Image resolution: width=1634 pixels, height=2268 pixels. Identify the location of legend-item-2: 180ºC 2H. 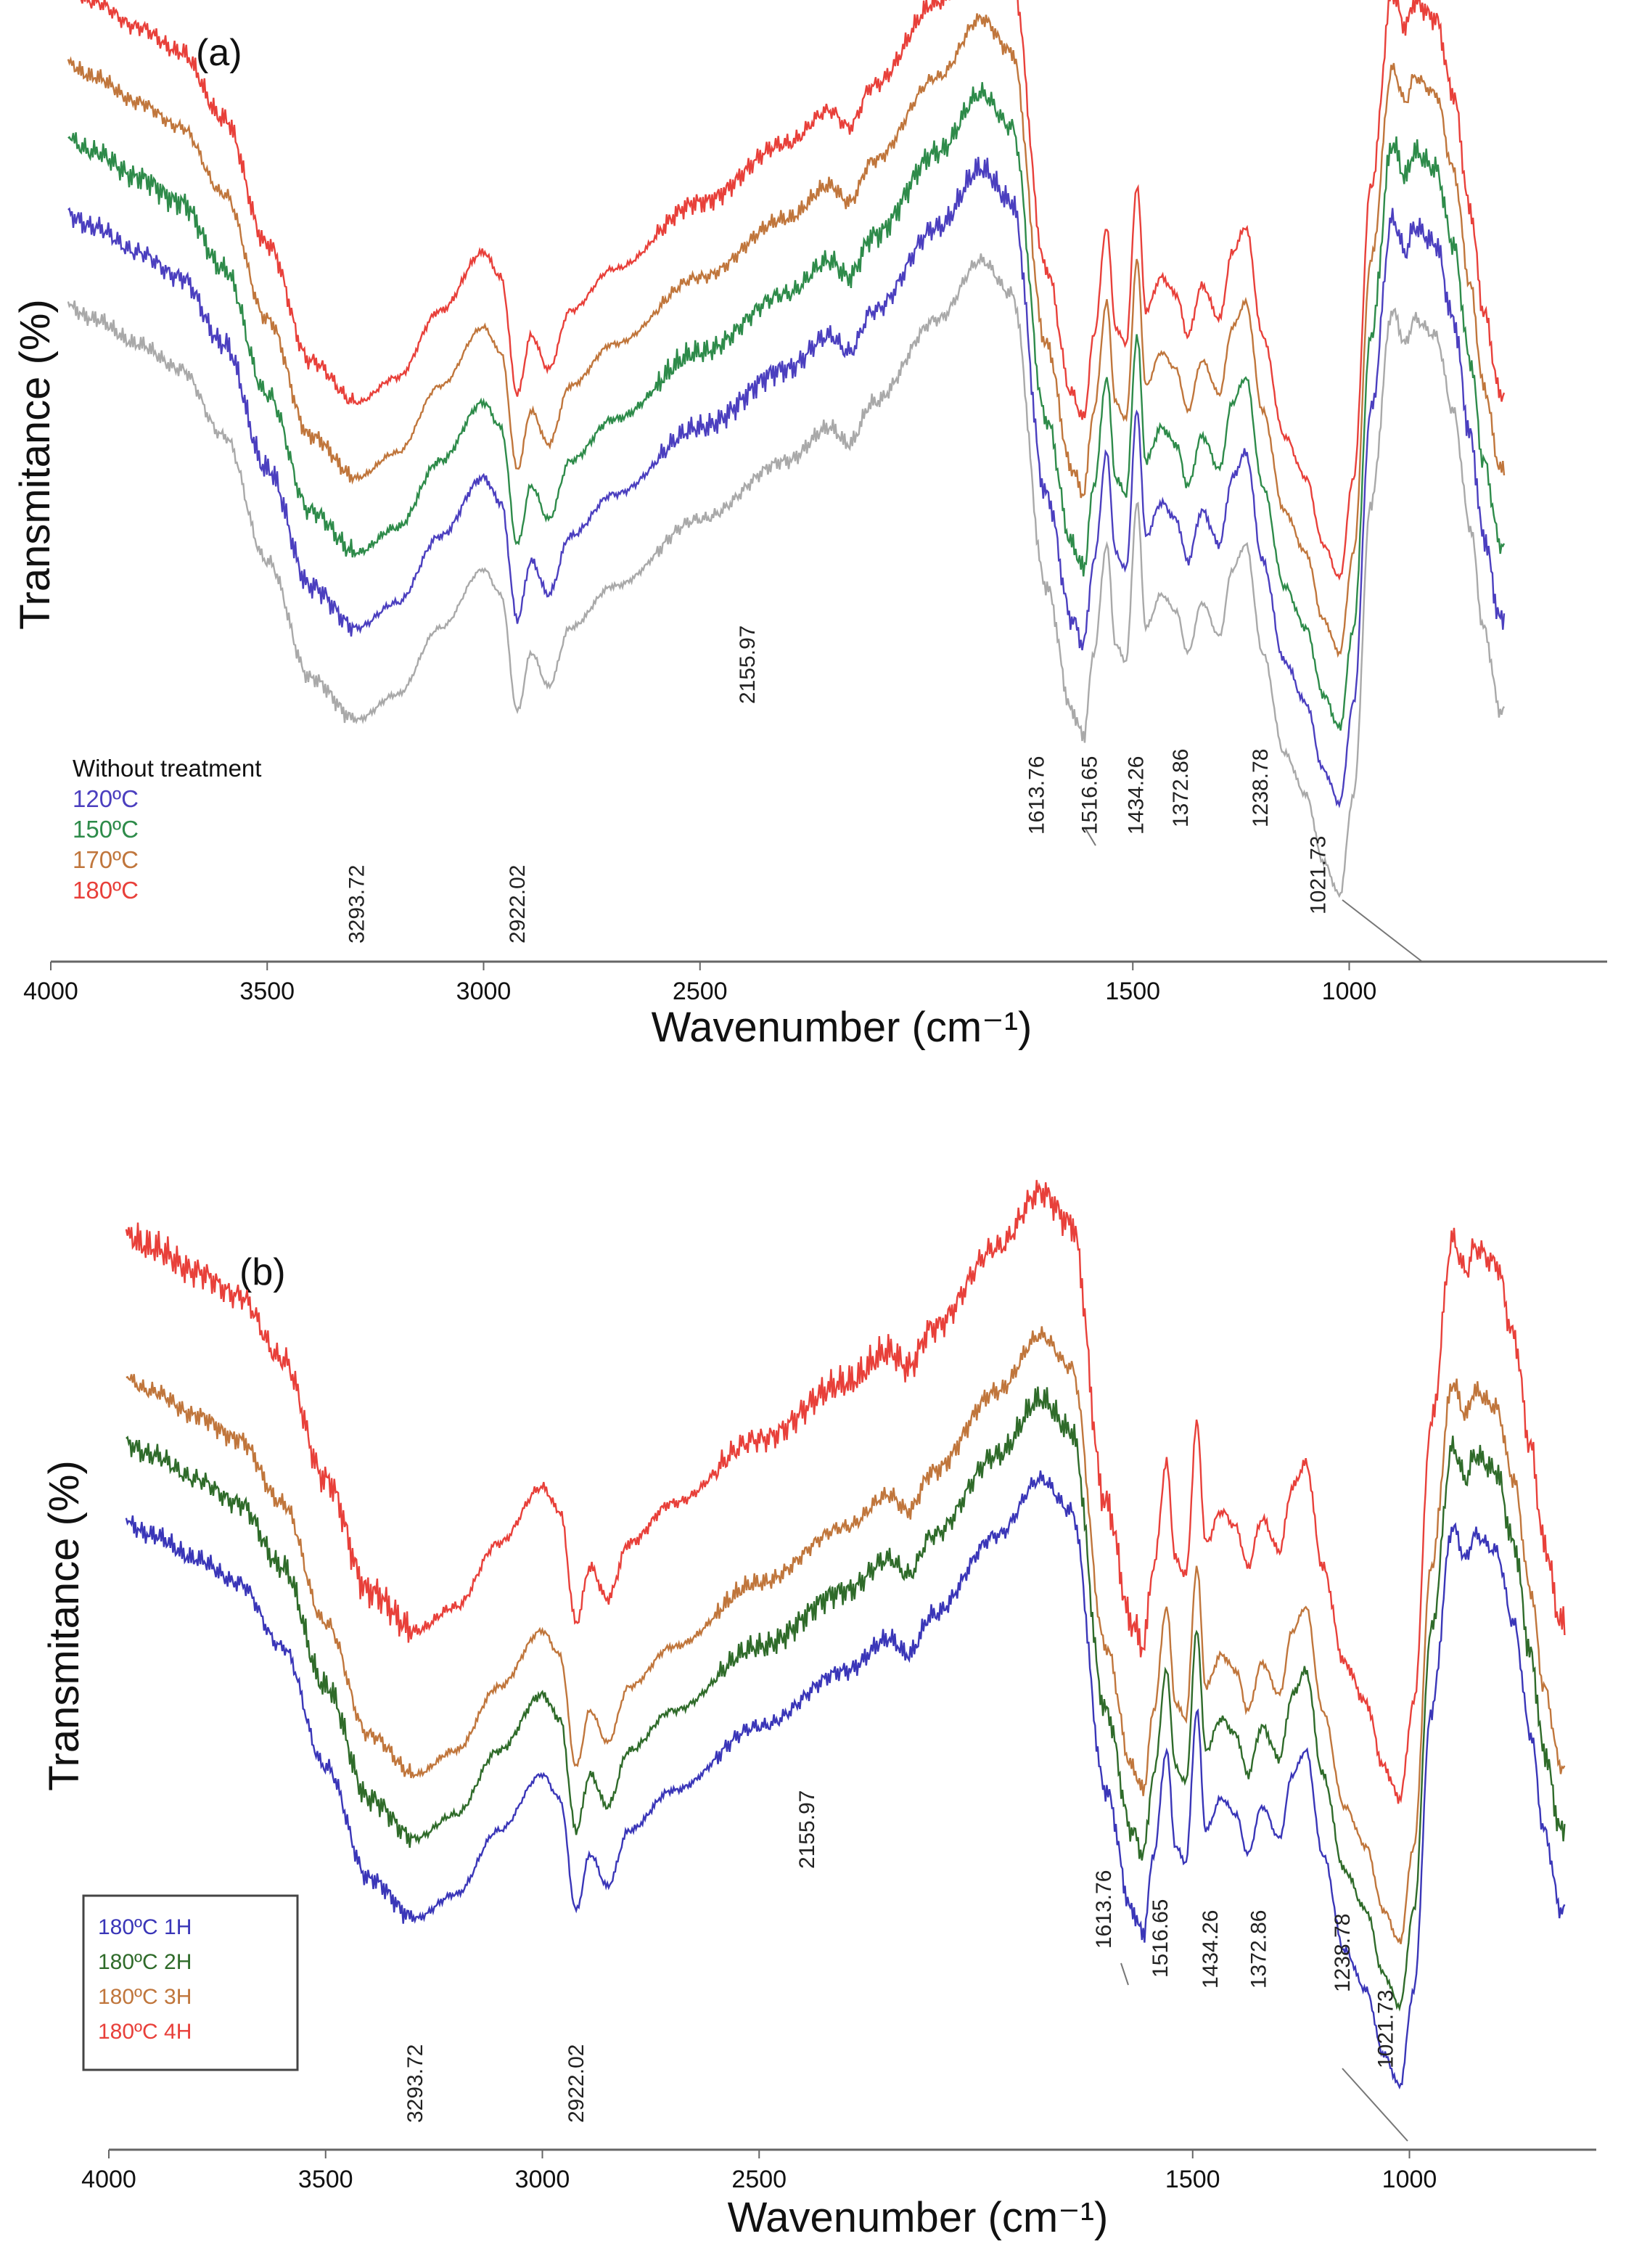
(145, 1962).